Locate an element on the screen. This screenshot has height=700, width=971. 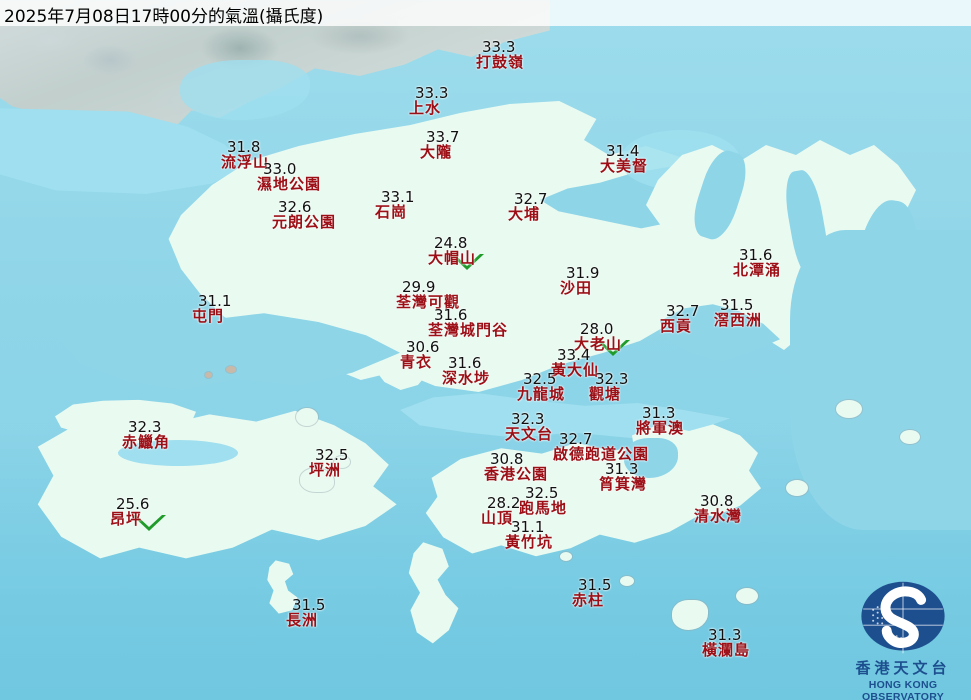
station-temperature: 31.9 is located at coordinates (583, 273).